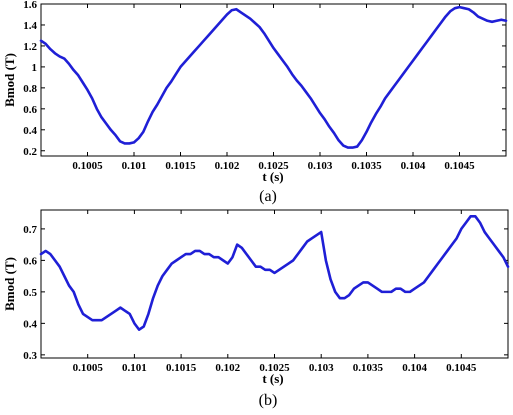 This screenshot has width=513, height=415. I want to click on x-tick-label-b: 0.1045, so click(461, 368).